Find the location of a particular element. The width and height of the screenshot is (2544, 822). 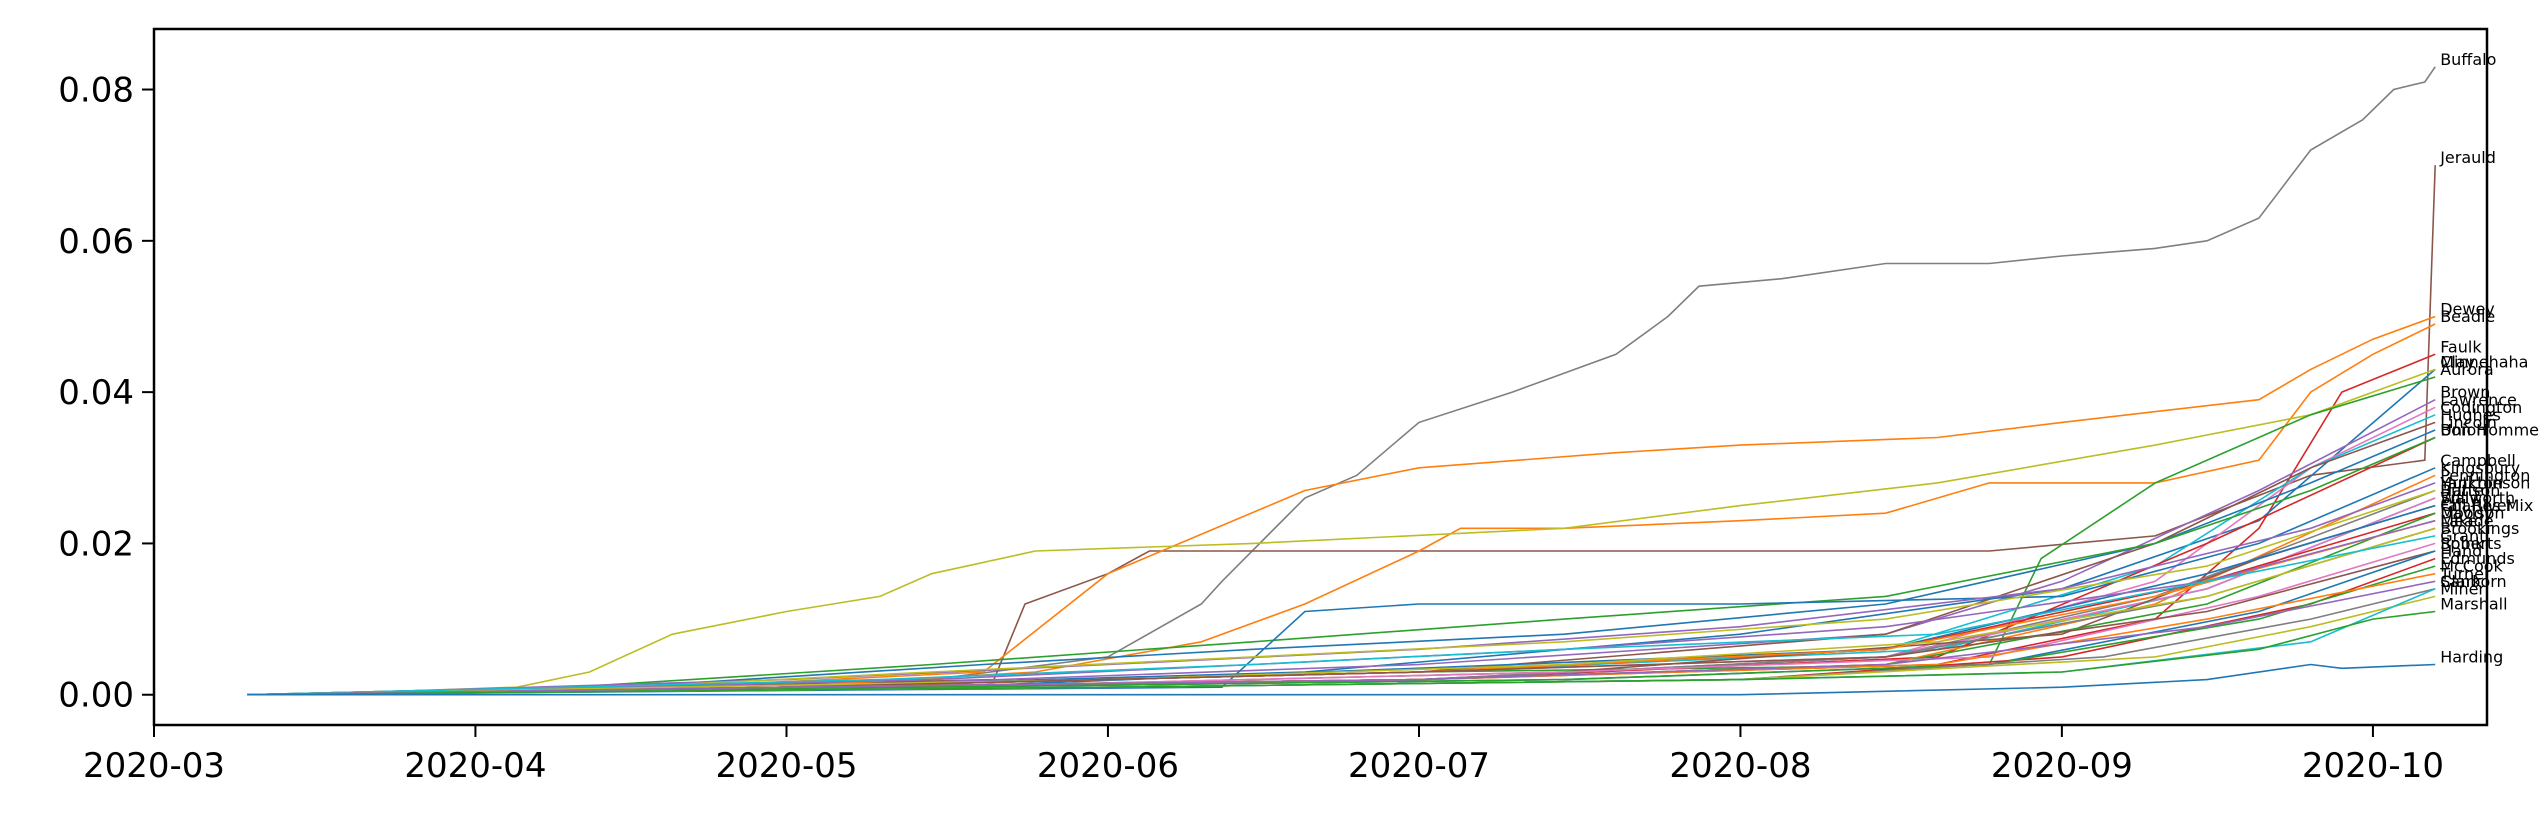

series-label: Faulk is located at coordinates (2461, 346).